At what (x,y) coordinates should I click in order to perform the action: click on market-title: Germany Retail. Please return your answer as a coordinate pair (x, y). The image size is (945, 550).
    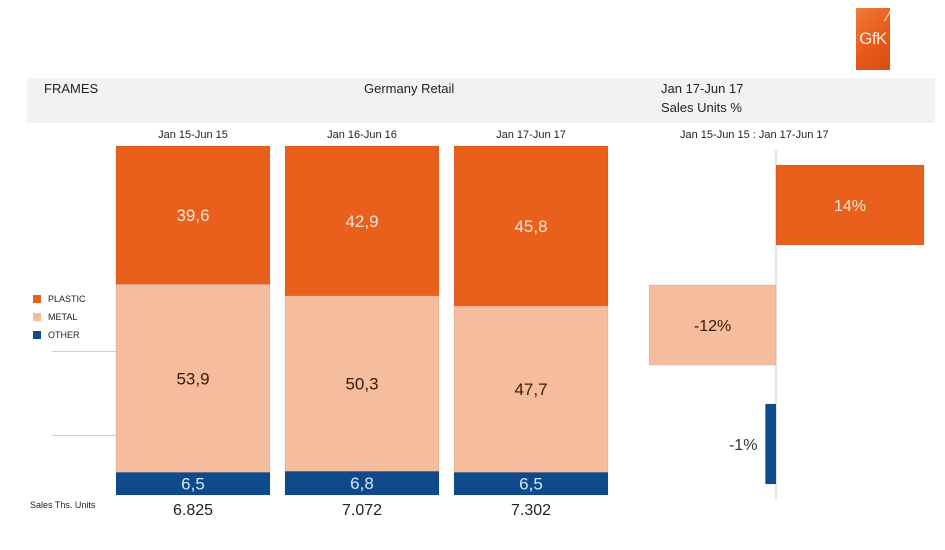
    Looking at the image, I should click on (409, 88).